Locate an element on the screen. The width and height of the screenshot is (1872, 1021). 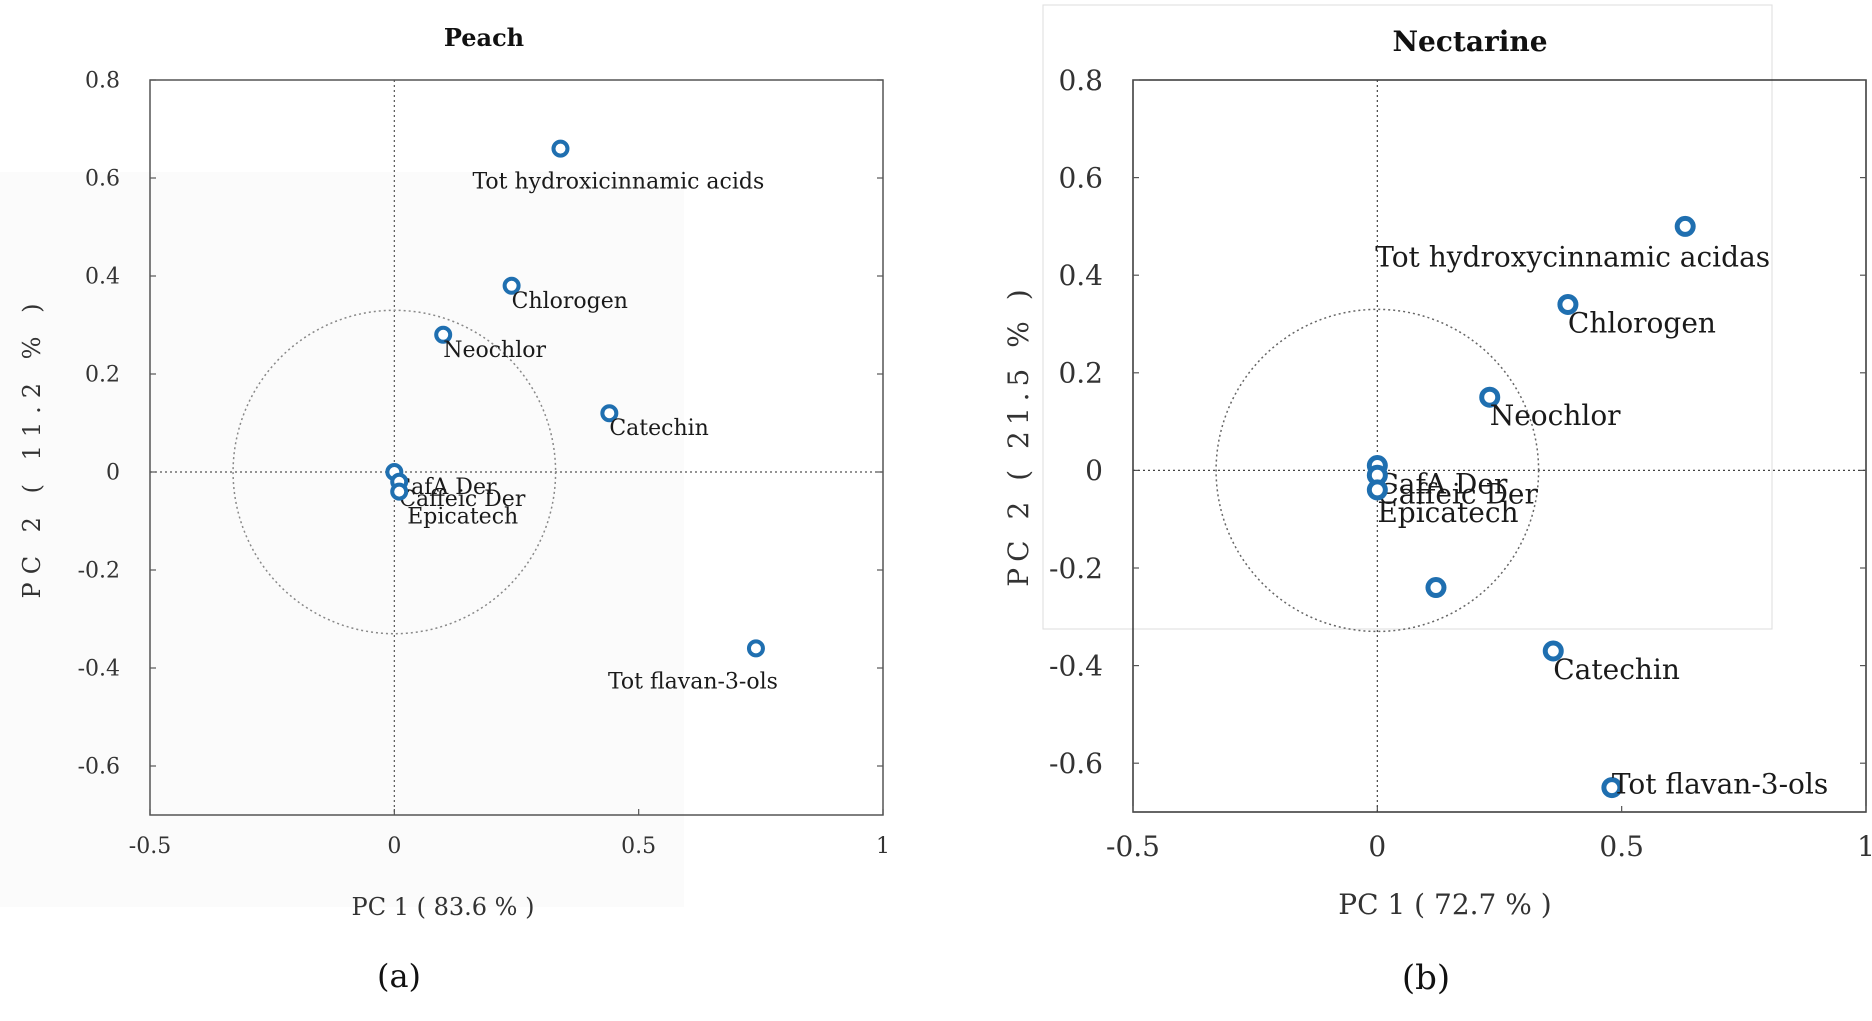
data-point-label: Tot hydroxycinnamic acidas is located at coordinates (1572, 256).